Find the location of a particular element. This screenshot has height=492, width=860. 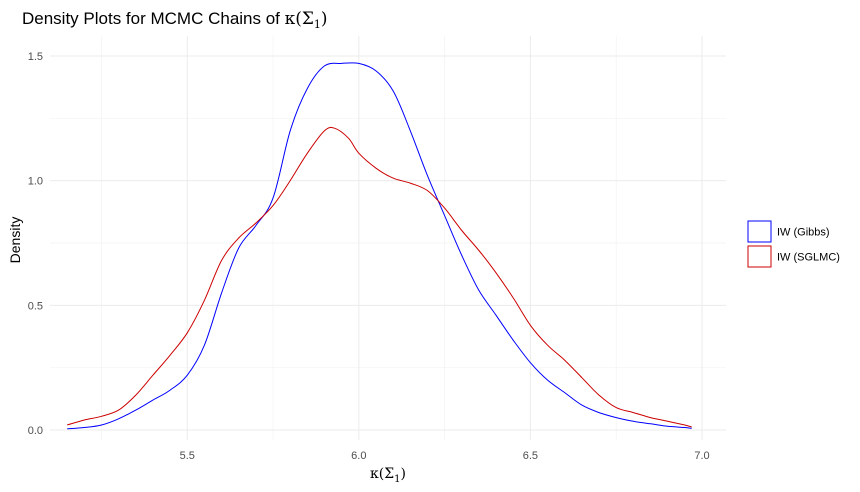

x-axis-title-math: κ(Σ is located at coordinates (382, 474).